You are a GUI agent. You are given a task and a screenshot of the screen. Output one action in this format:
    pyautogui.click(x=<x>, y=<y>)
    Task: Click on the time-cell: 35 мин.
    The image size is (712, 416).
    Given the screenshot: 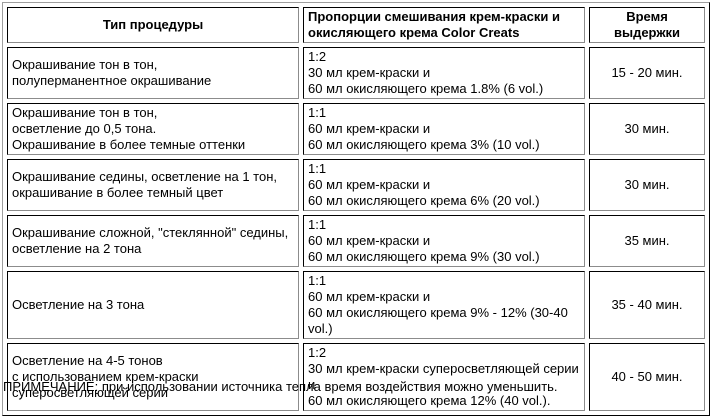 What is the action you would take?
    pyautogui.click(x=647, y=241)
    